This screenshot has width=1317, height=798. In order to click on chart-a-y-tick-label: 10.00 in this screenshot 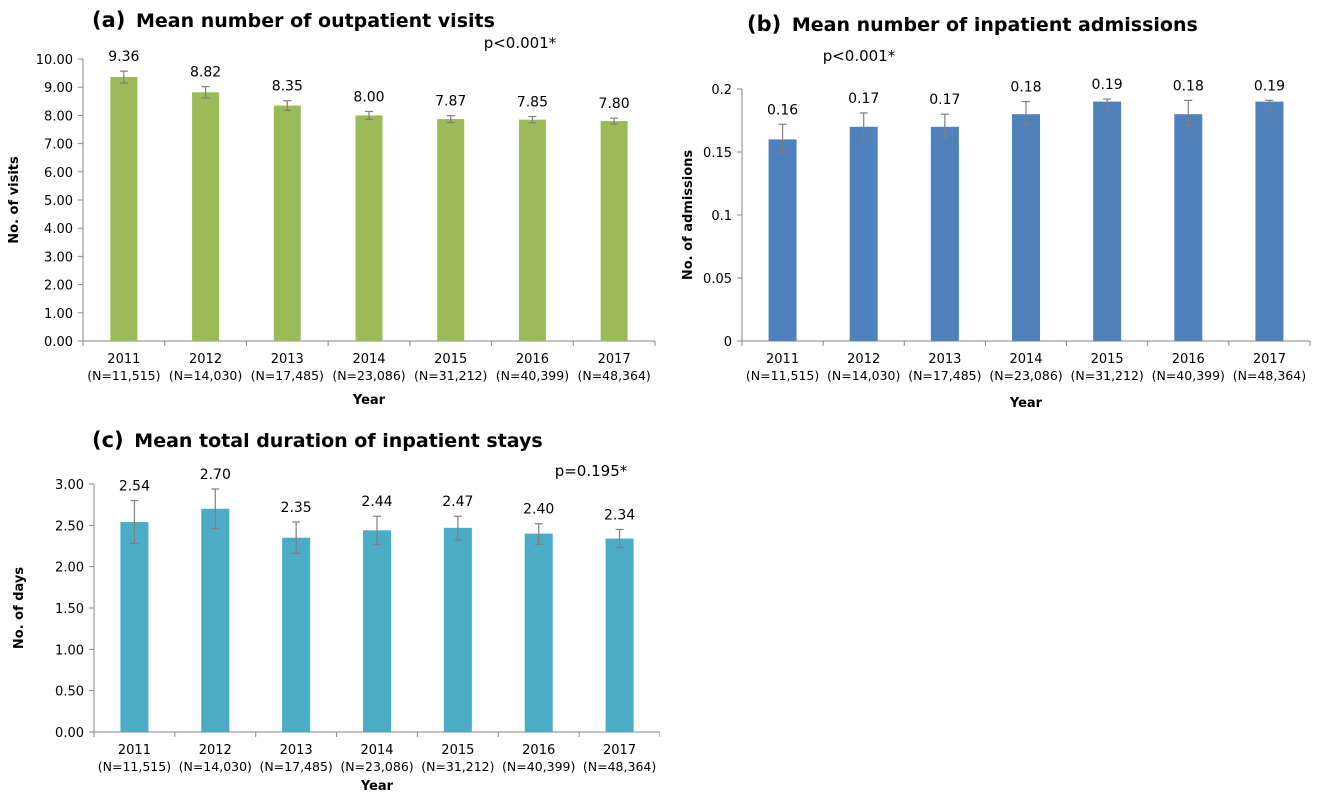, I will do `click(54, 60)`.